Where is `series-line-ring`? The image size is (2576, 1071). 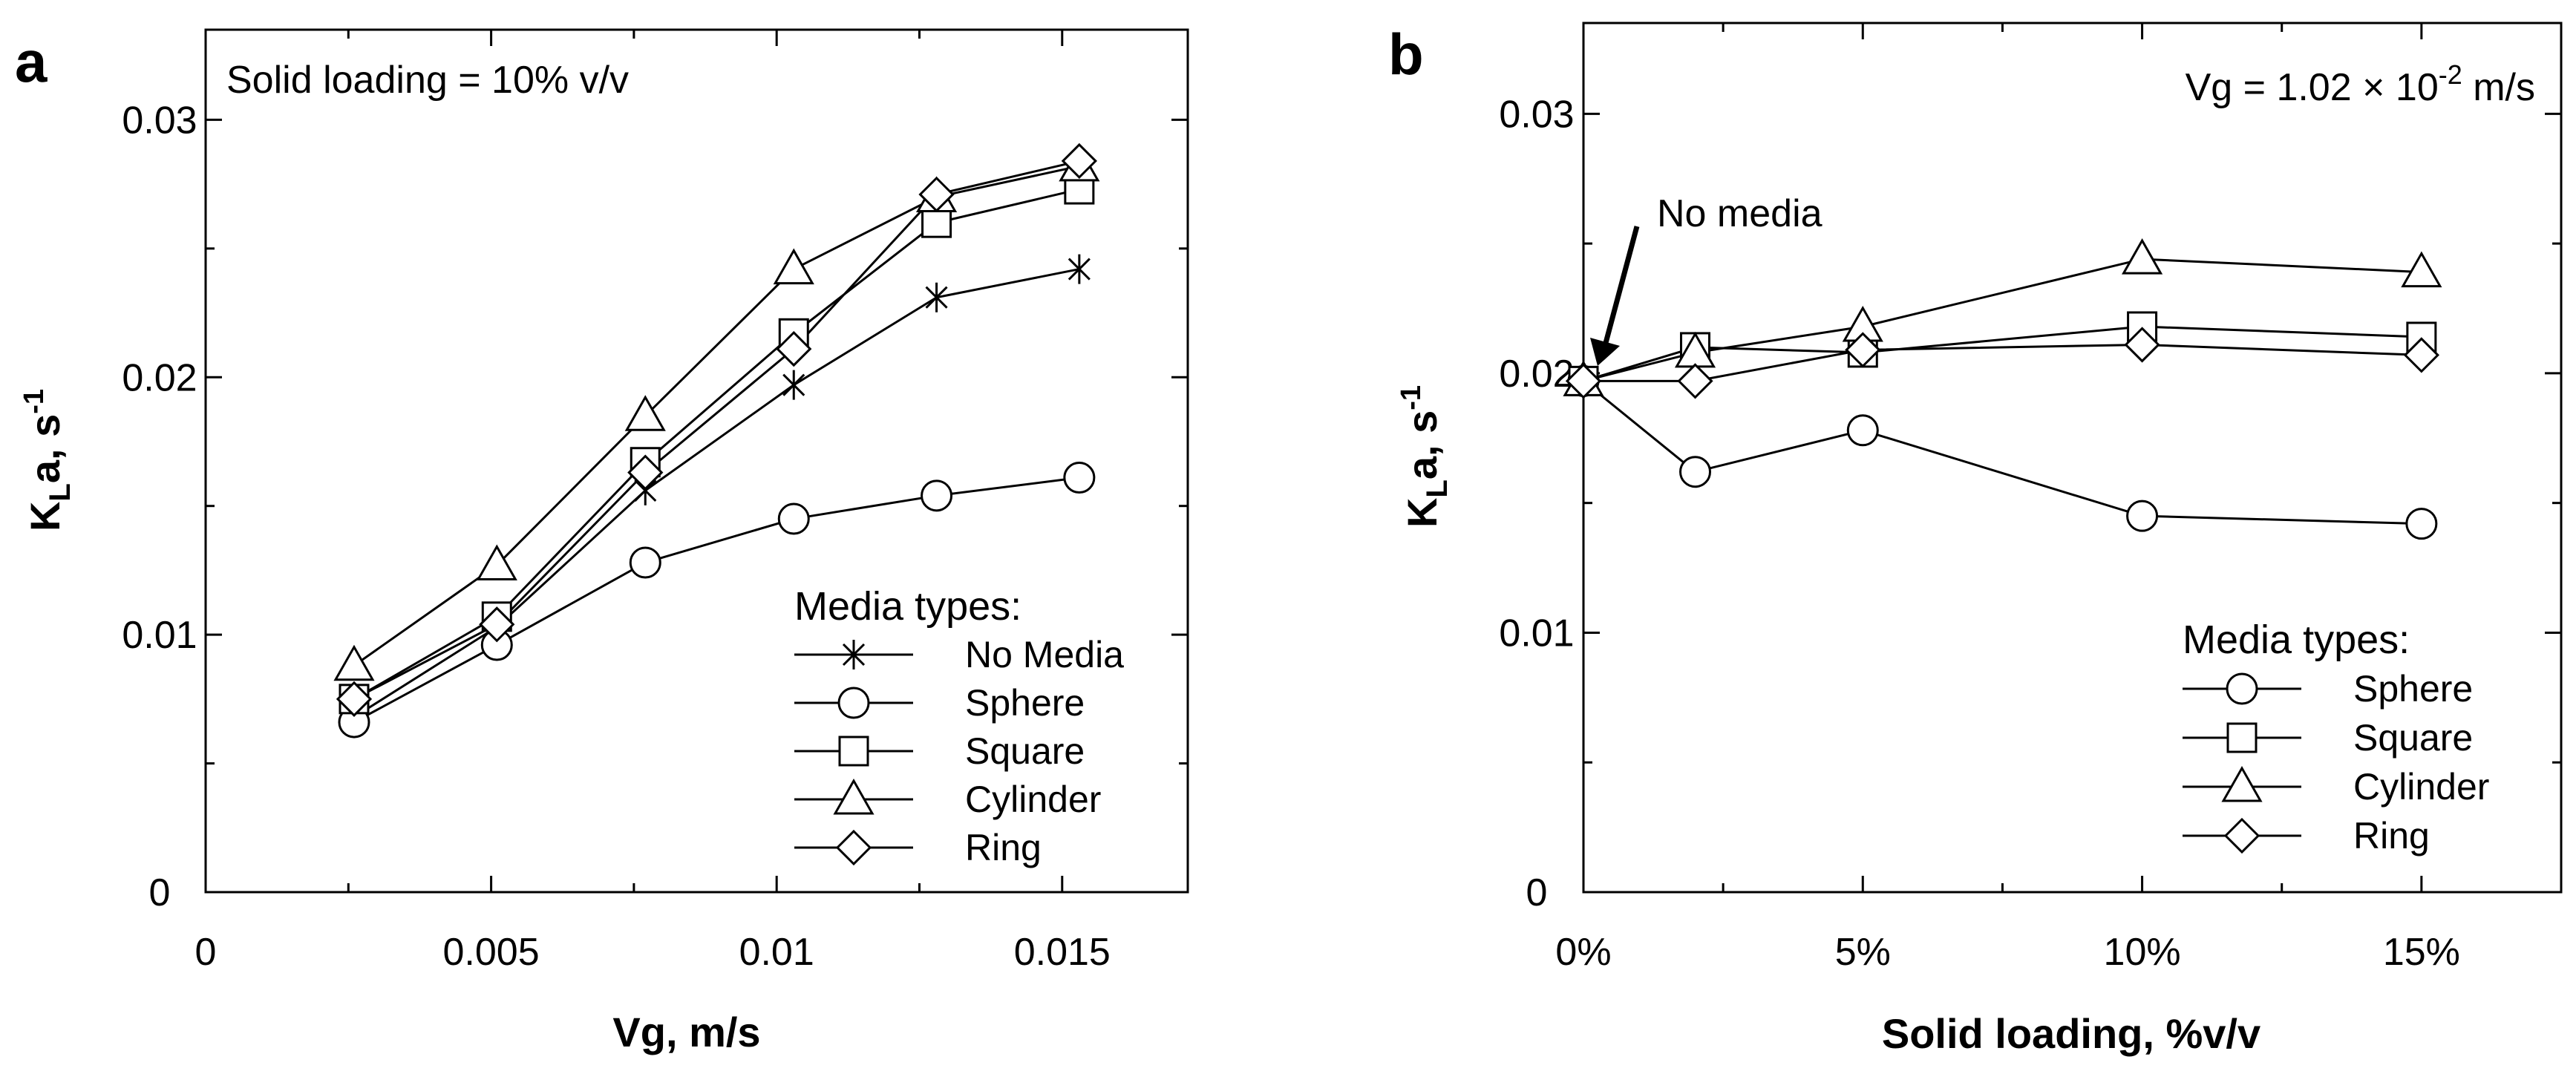 series-line-ring is located at coordinates (716, 431).